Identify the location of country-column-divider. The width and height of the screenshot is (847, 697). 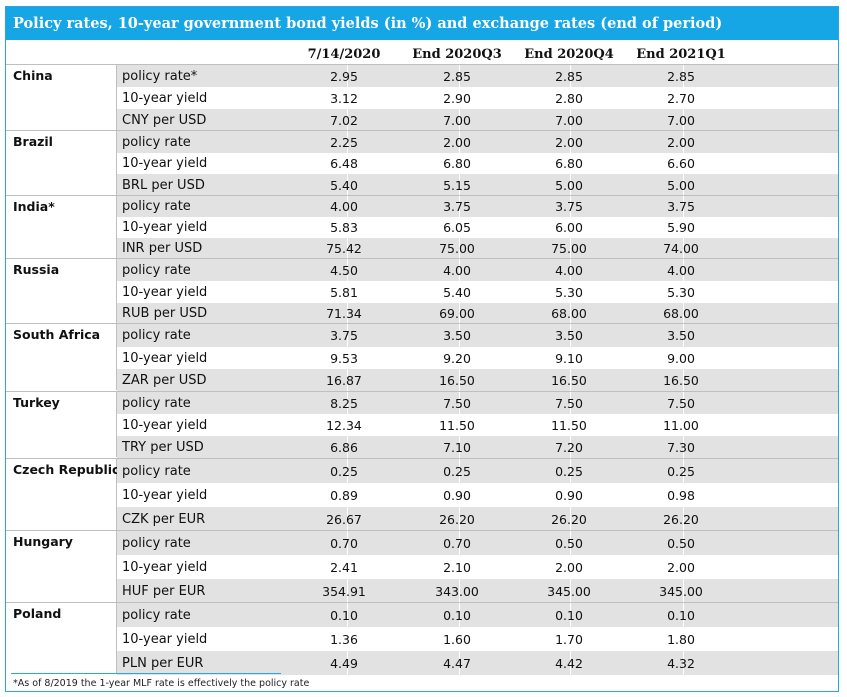
(116, 424).